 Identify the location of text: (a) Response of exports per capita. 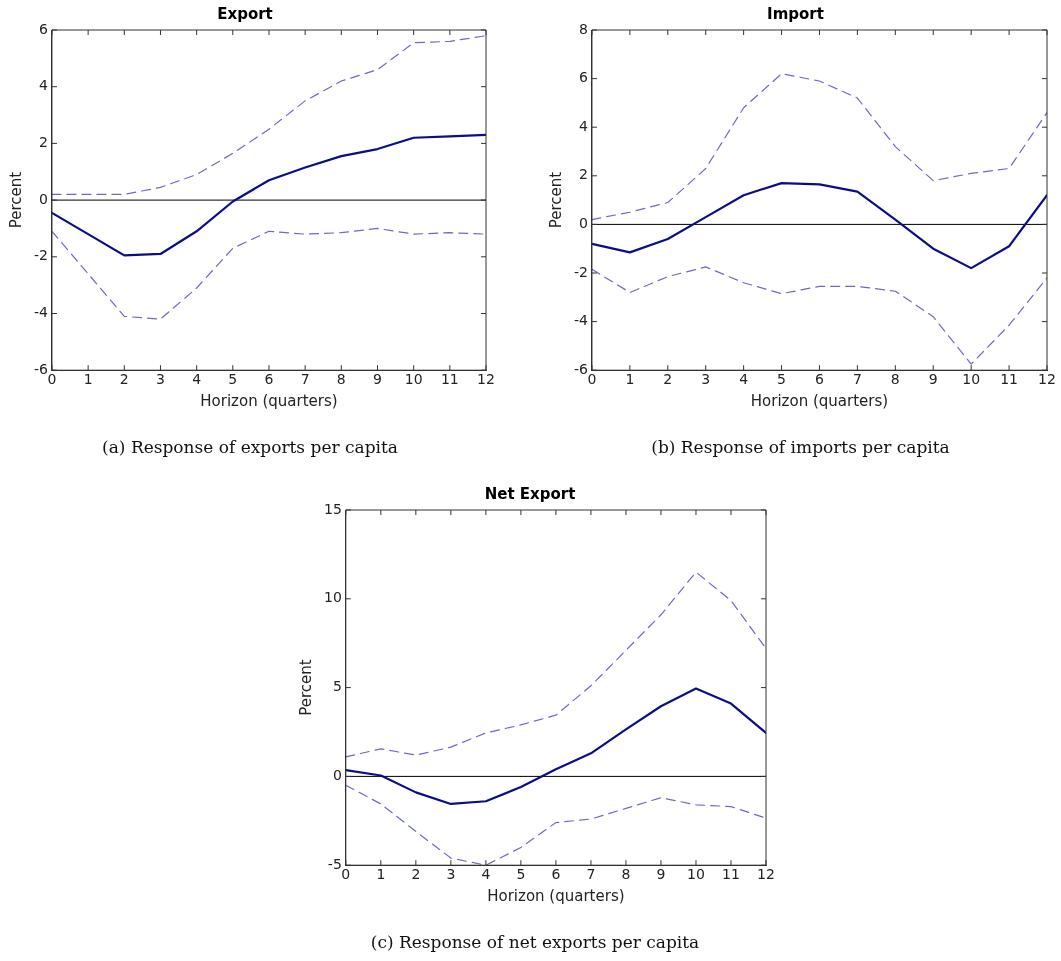
(250, 447).